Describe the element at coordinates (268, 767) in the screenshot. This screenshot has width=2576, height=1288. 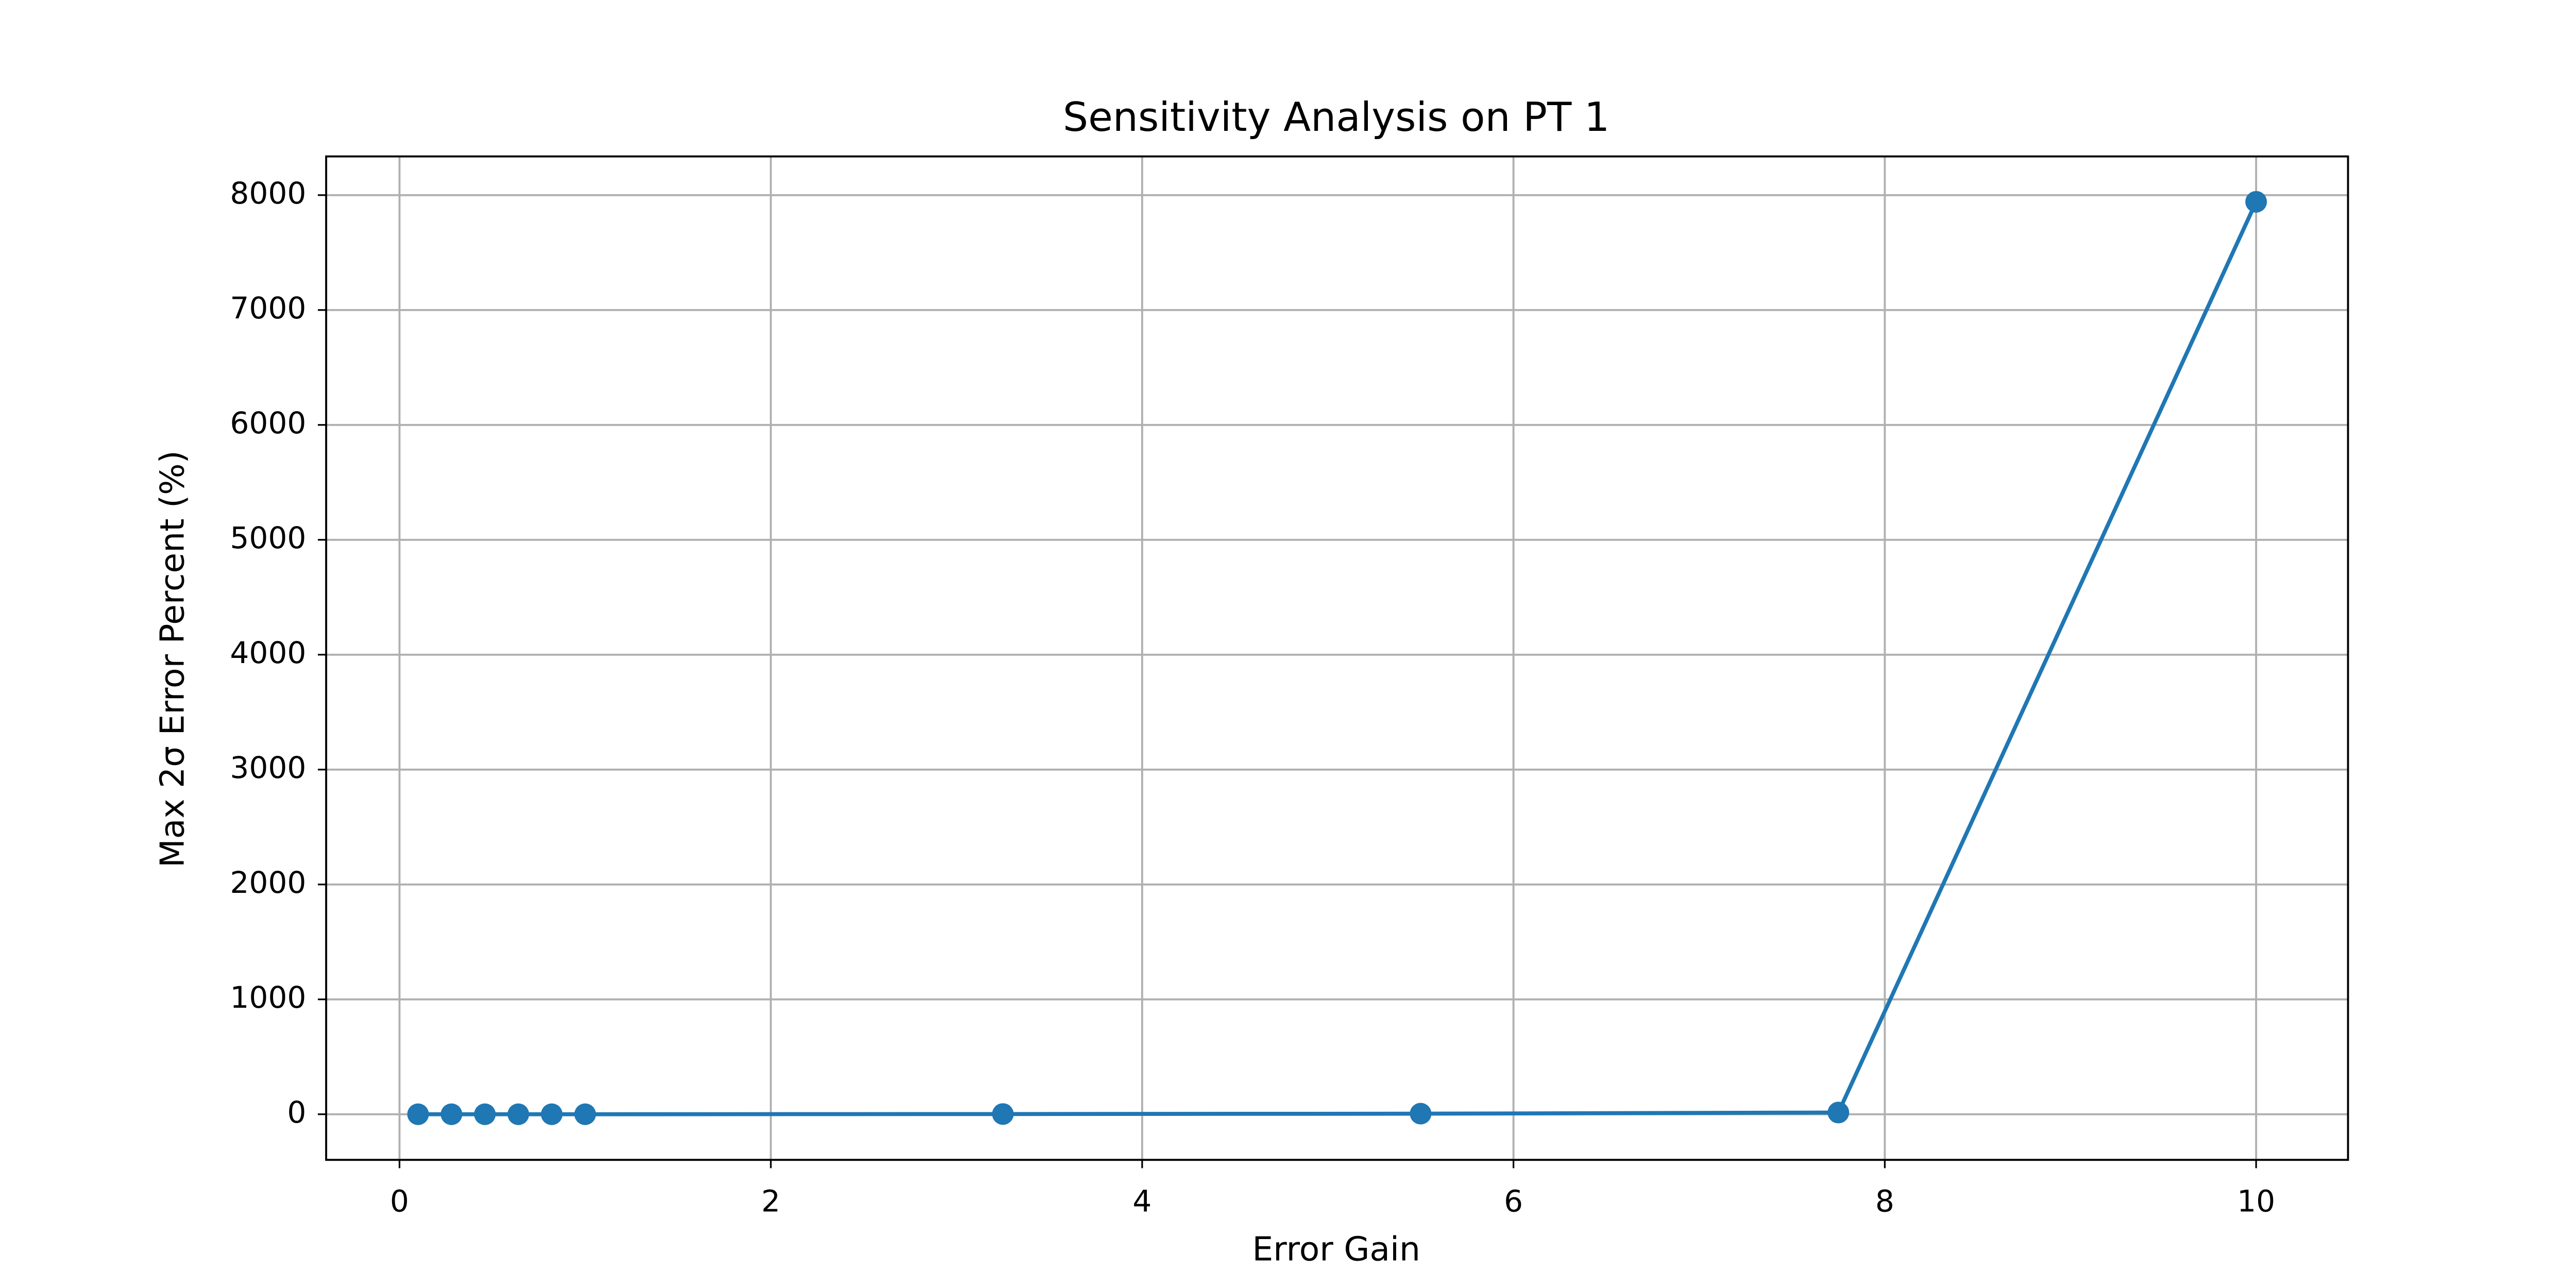
I see `y-tick-label: 3000` at that location.